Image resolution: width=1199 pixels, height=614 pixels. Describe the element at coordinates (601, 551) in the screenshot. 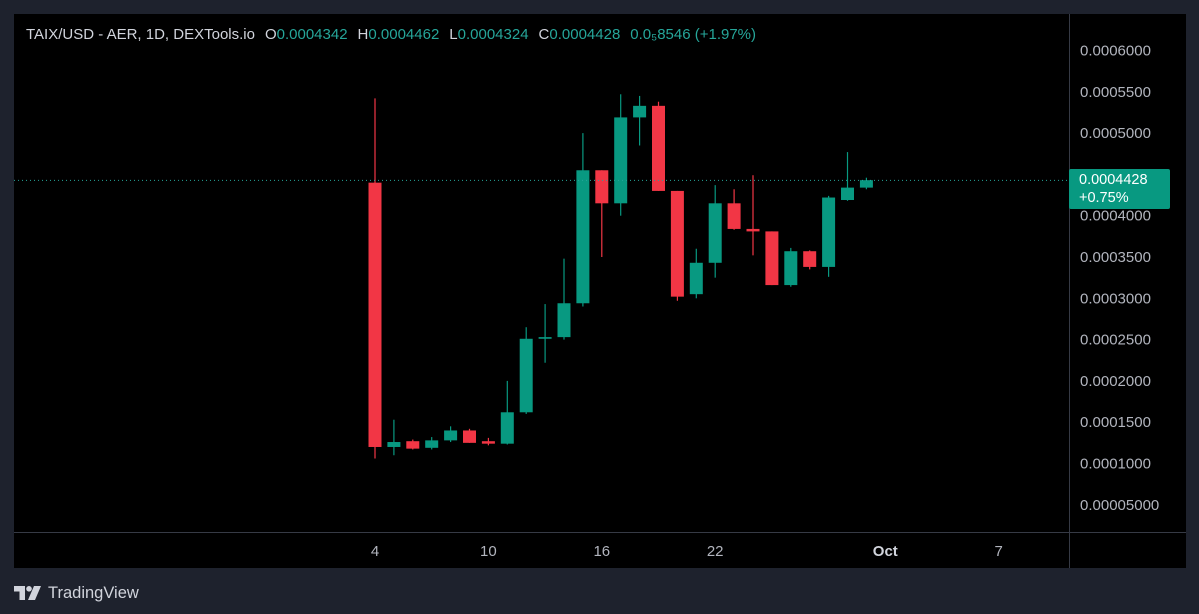

I see `time-axis-label: 16` at that location.